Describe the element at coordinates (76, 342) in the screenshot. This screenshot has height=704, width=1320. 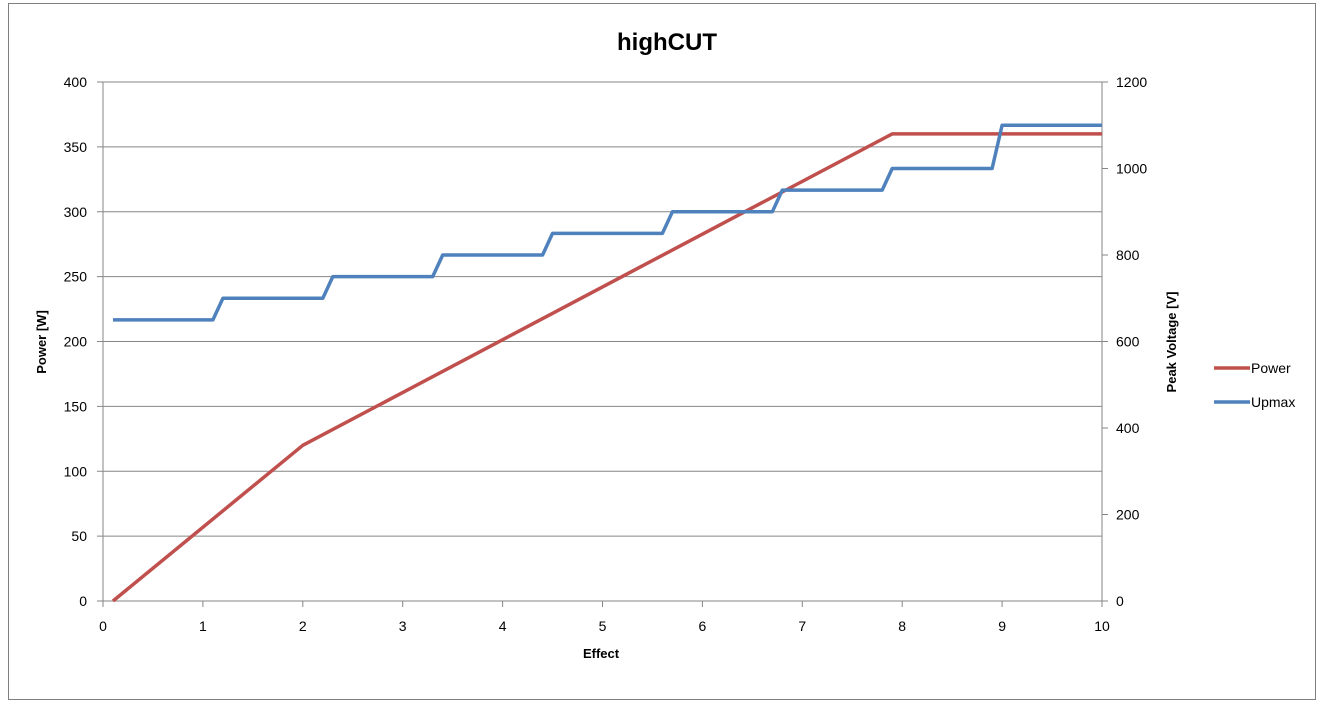
I see `y-tick-label: 200` at that location.